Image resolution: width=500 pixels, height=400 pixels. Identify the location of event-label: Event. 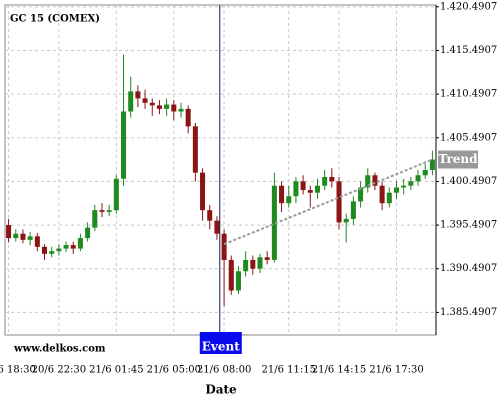
(221, 347).